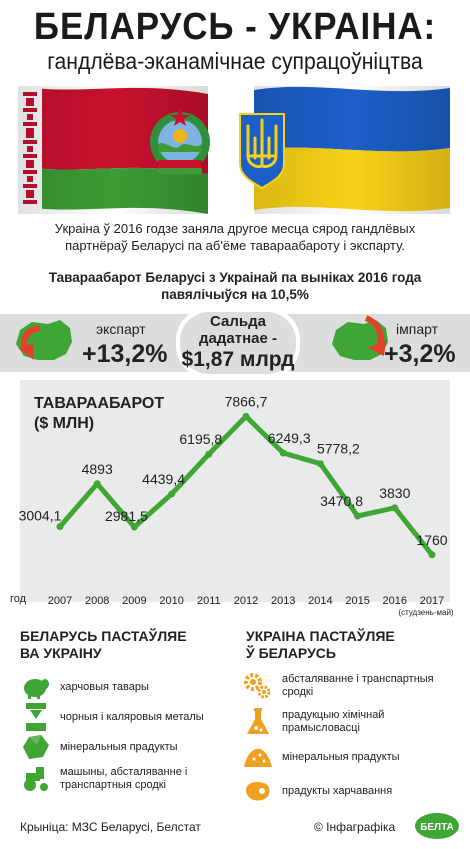 Image resolution: width=470 pixels, height=849 pixels. What do you see at coordinates (99, 414) in the screenshot?
I see `chart-title: ТАВАРААБАРОТ ($ МЛН)` at bounding box center [99, 414].